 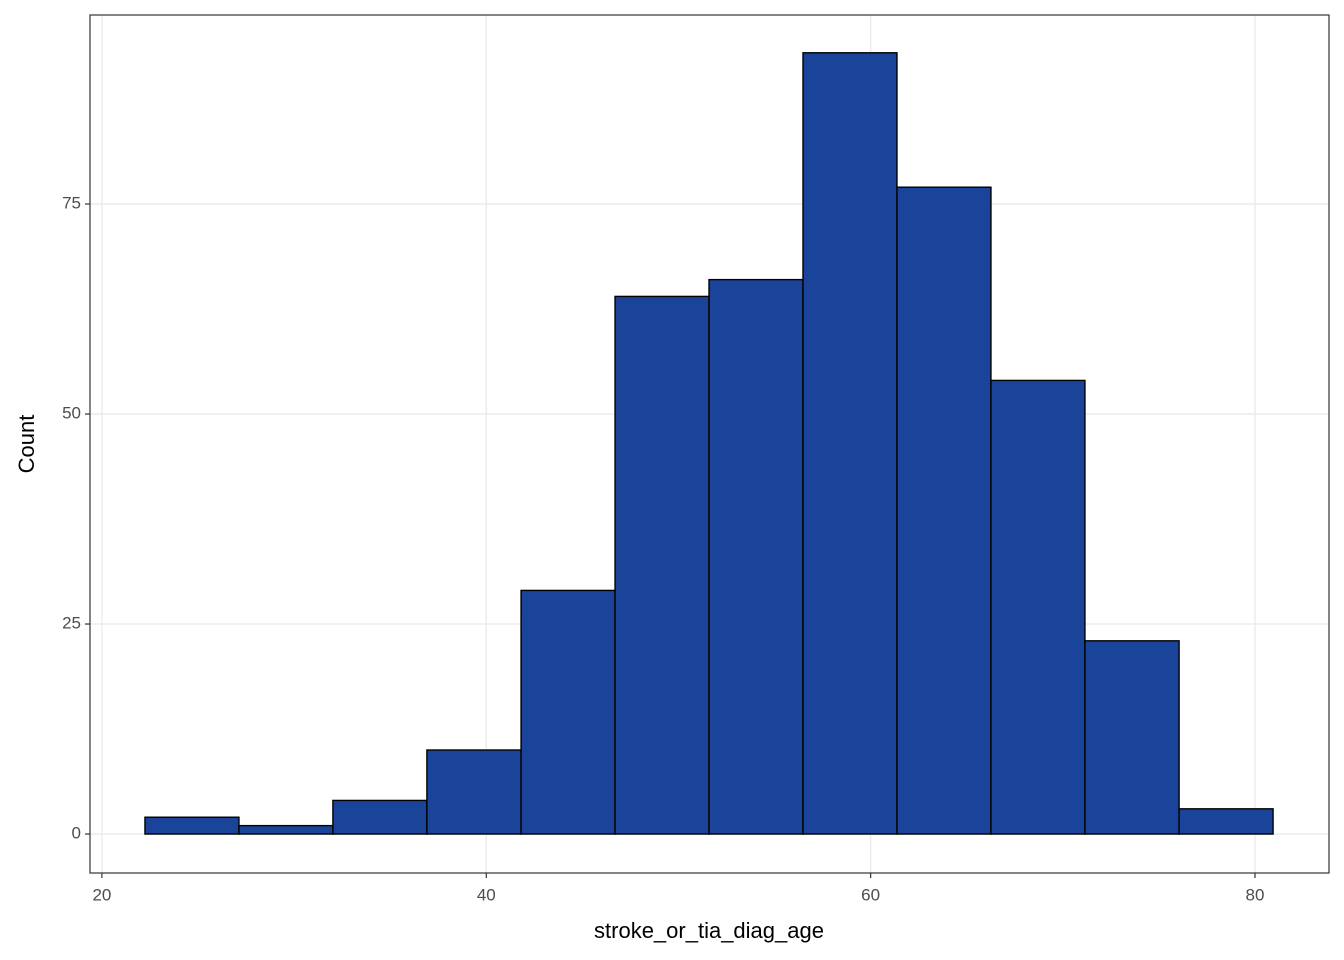 What do you see at coordinates (1255, 894) in the screenshot?
I see `x-tick-label: 80` at bounding box center [1255, 894].